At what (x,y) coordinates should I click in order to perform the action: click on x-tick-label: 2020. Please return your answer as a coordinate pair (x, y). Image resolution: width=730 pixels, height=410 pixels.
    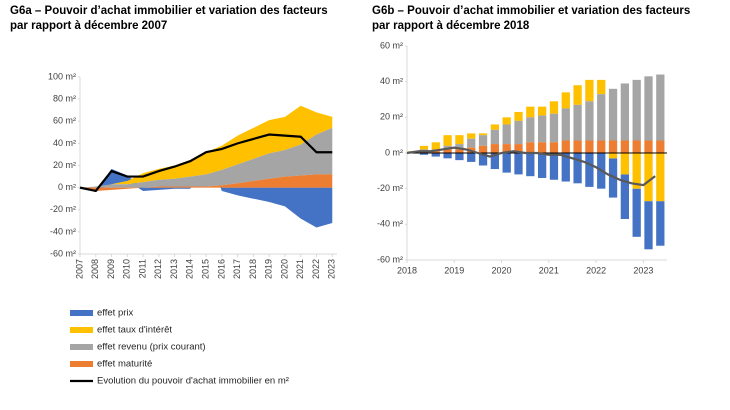
    Looking at the image, I should click on (502, 270).